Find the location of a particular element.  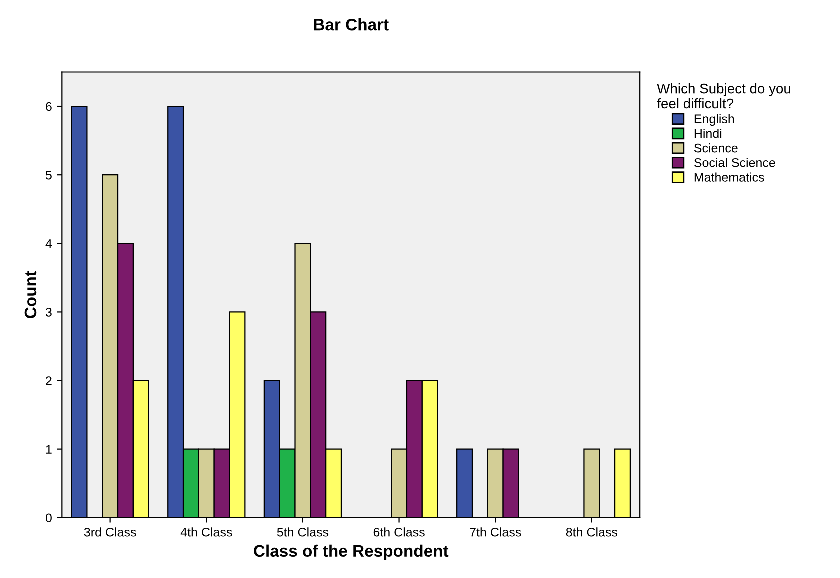

x-tick-label: 7th Class is located at coordinates (496, 532).